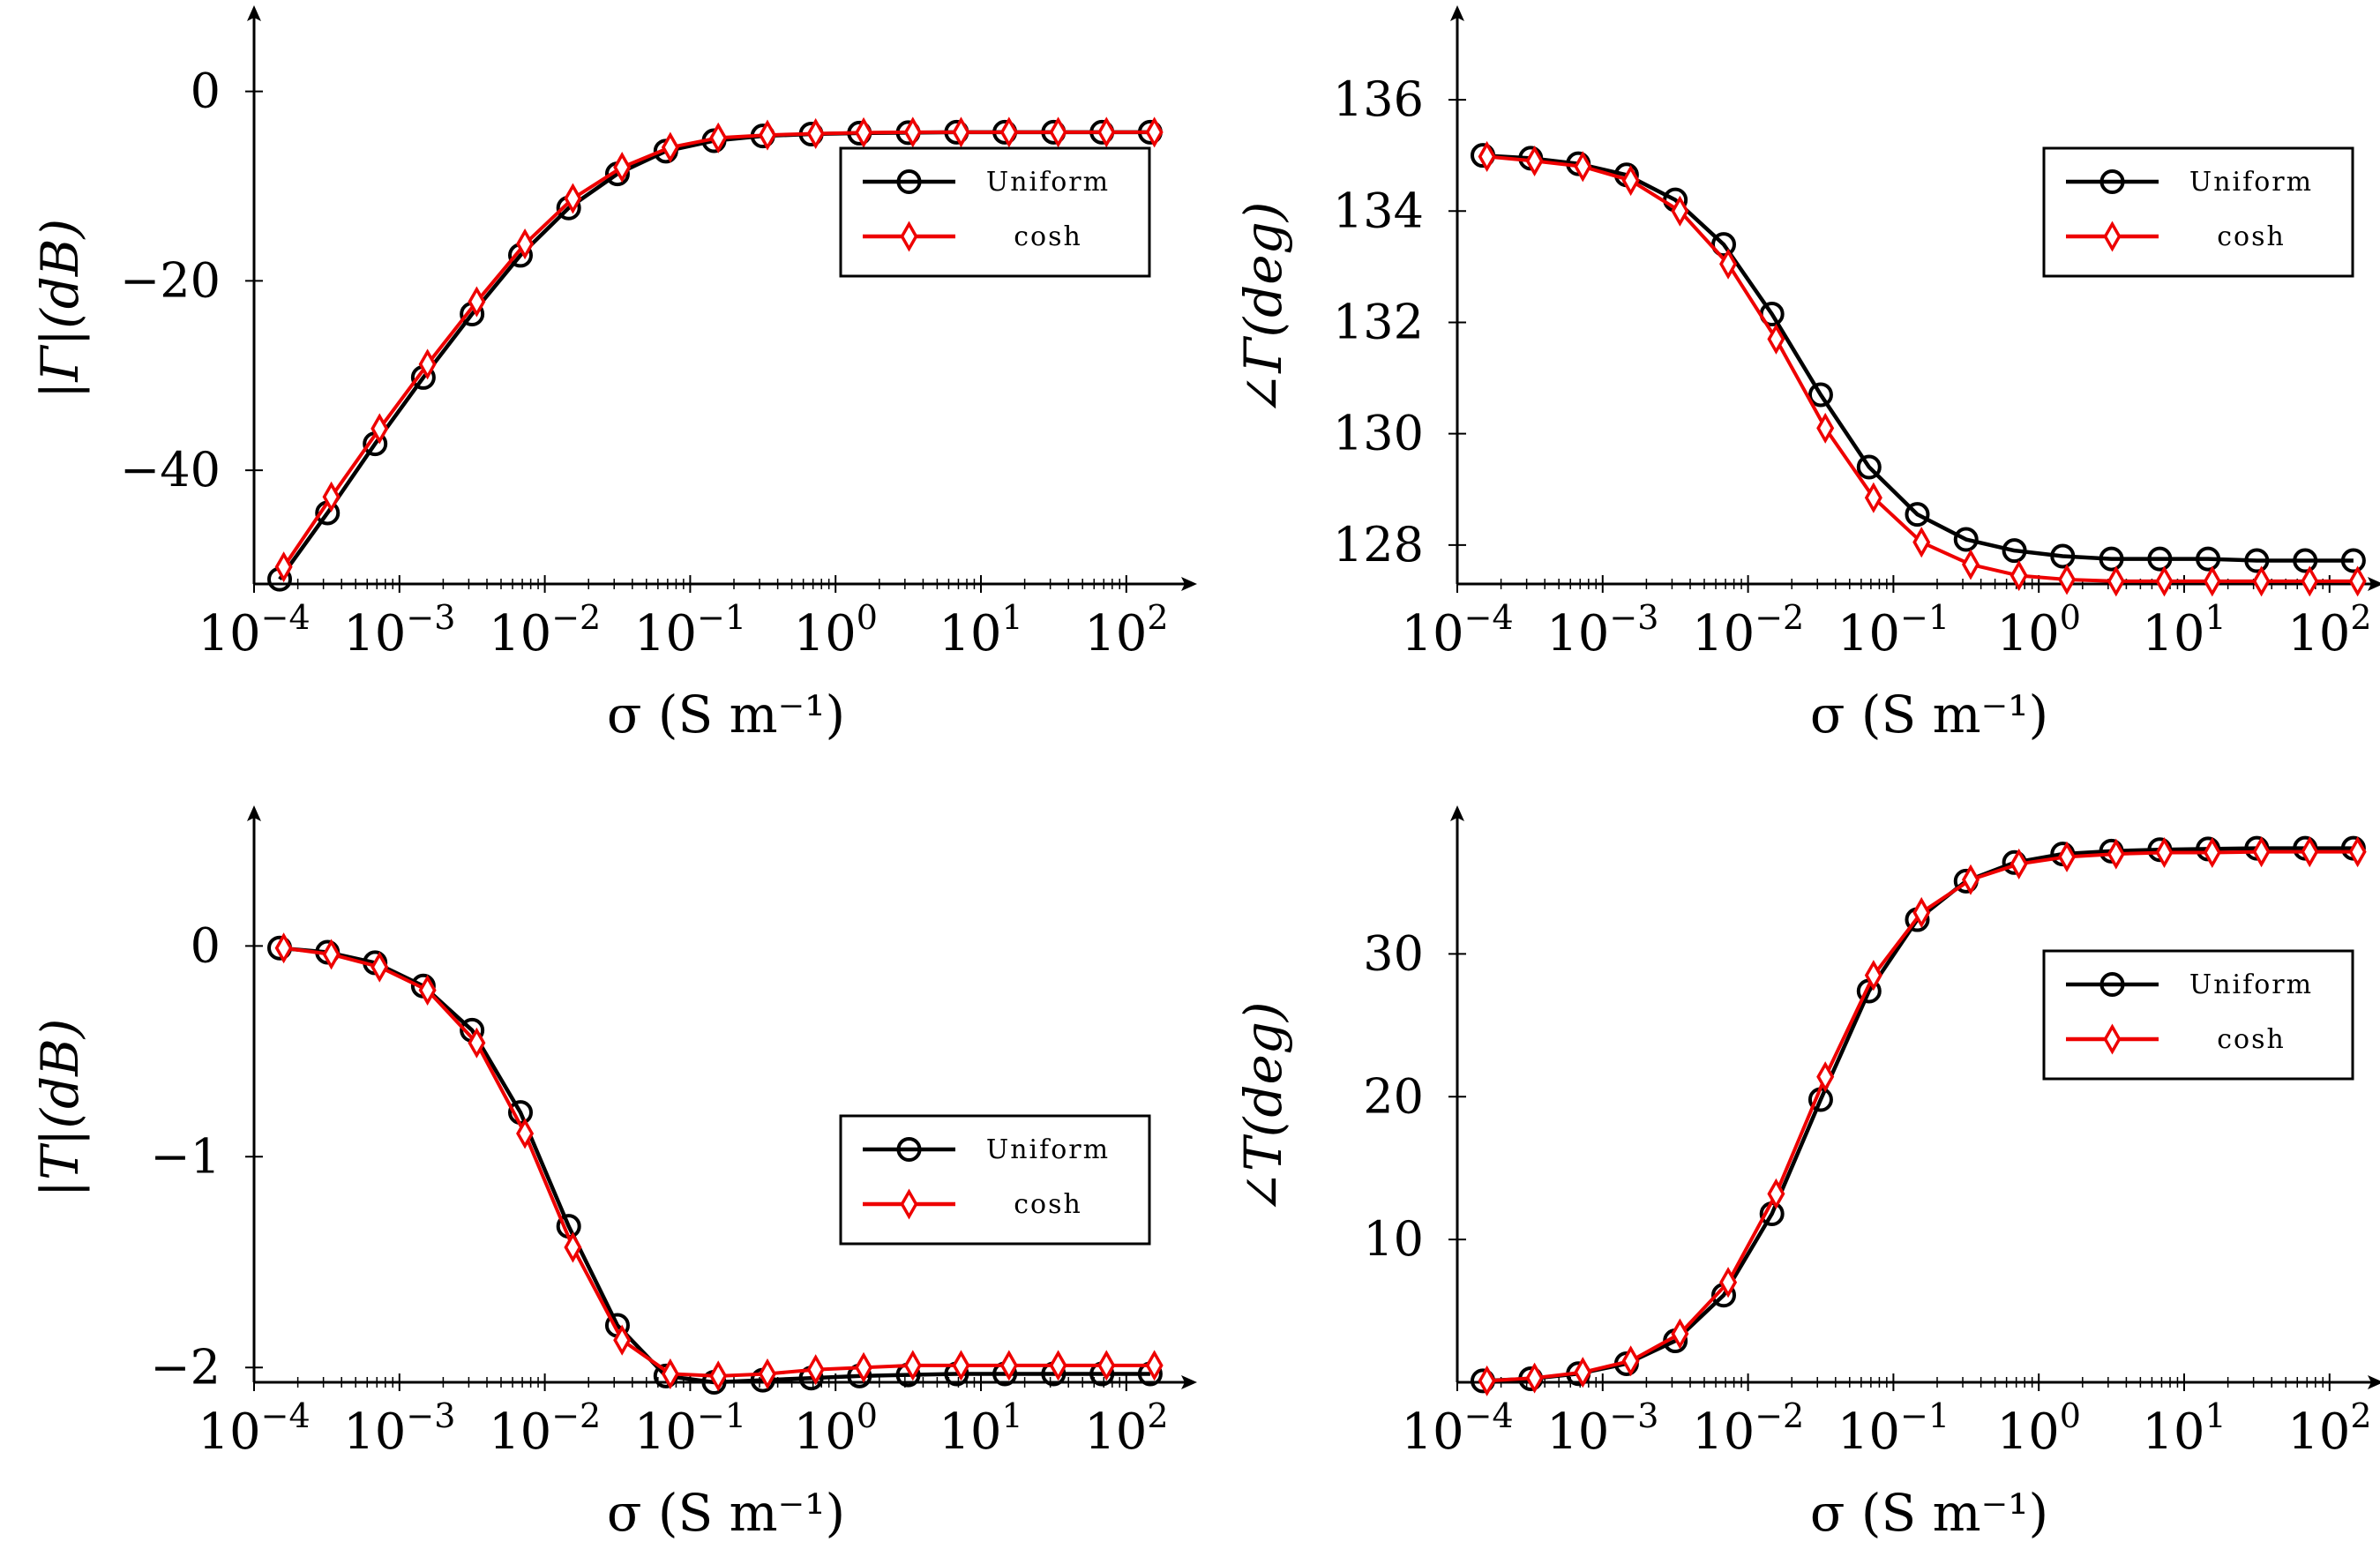 The width and height of the screenshot is (2380, 1564). What do you see at coordinates (1393, 1239) in the screenshot?
I see `y-tick-label: 10` at bounding box center [1393, 1239].